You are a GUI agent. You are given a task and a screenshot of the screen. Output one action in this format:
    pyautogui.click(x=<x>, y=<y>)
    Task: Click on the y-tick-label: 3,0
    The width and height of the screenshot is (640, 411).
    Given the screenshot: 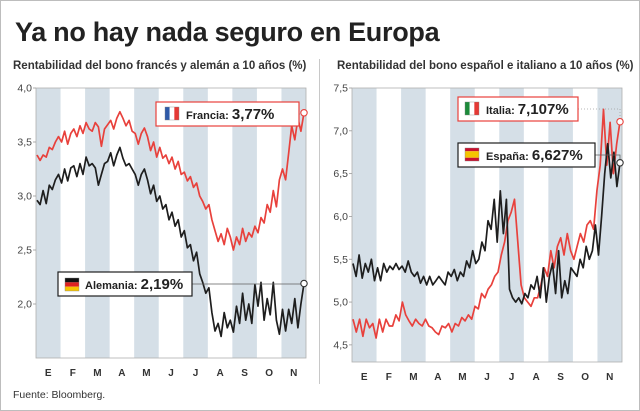 What is the action you would take?
    pyautogui.click(x=24, y=197)
    